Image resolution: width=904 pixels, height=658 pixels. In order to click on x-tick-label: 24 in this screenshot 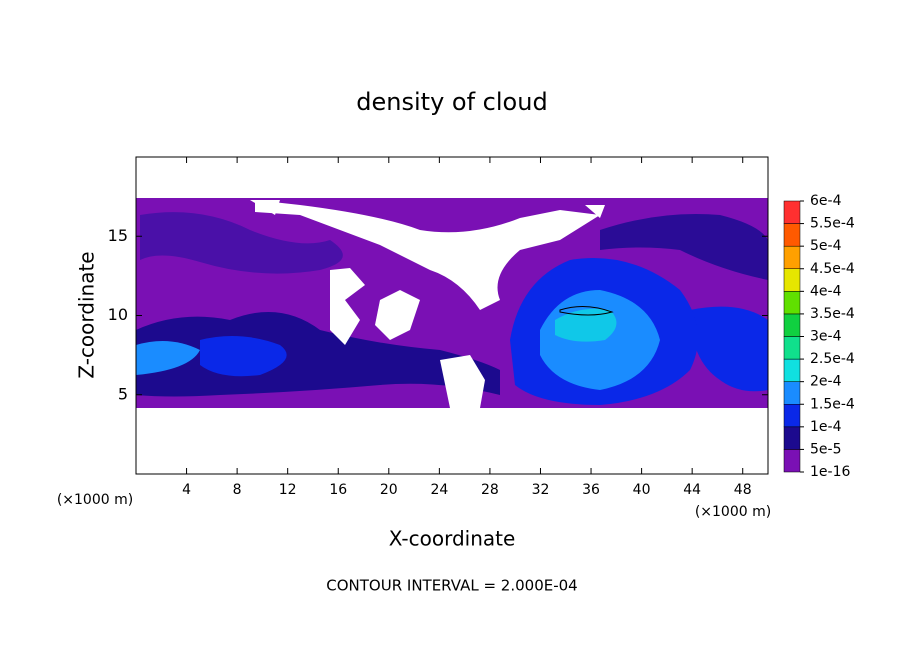, I will do `click(439, 490)`.